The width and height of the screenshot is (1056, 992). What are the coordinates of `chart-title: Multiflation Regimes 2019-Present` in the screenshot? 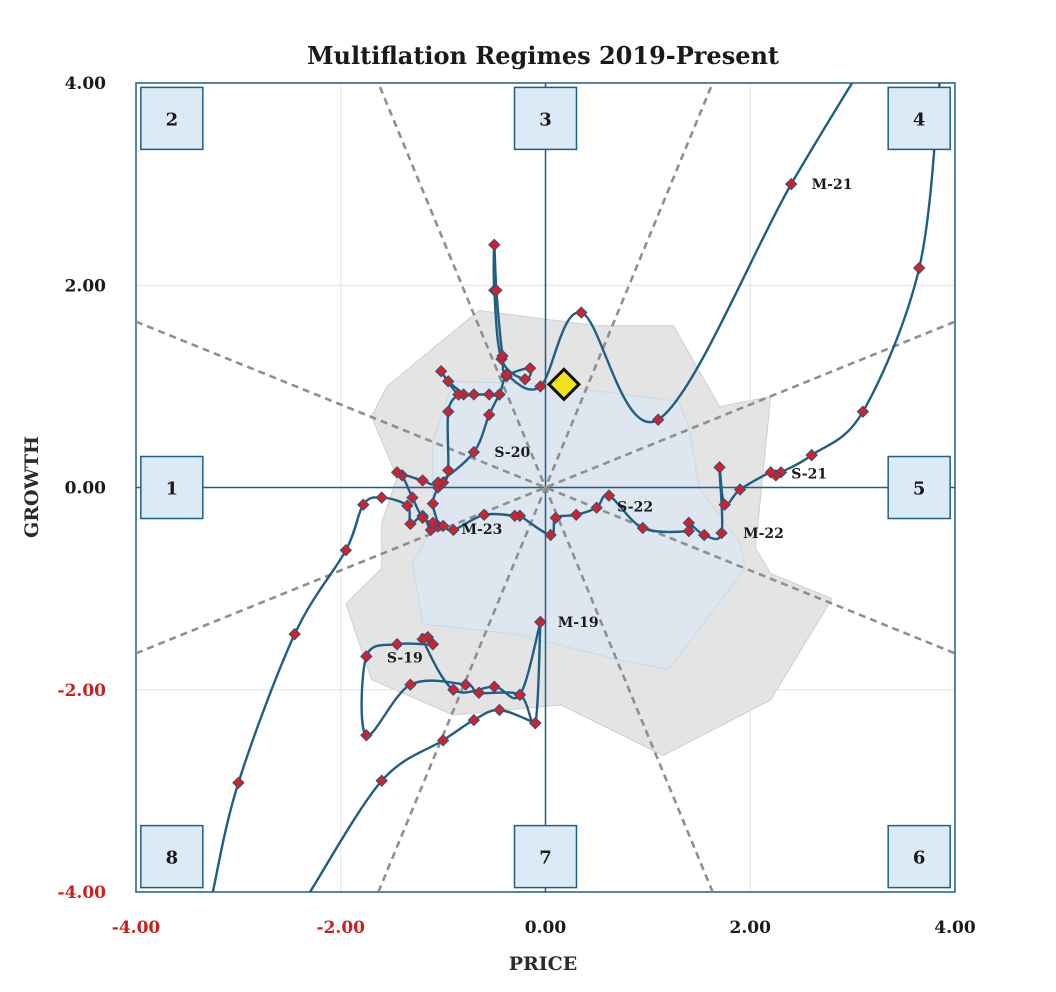 It's located at (543, 55).